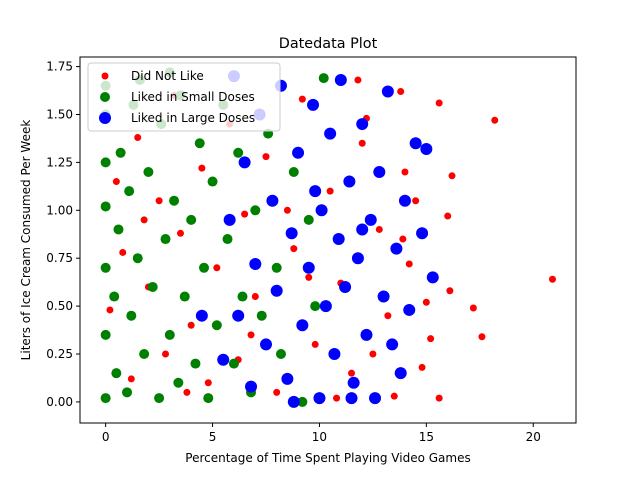 The width and height of the screenshot is (640, 479). I want to click on legend-box, so click(184, 97).